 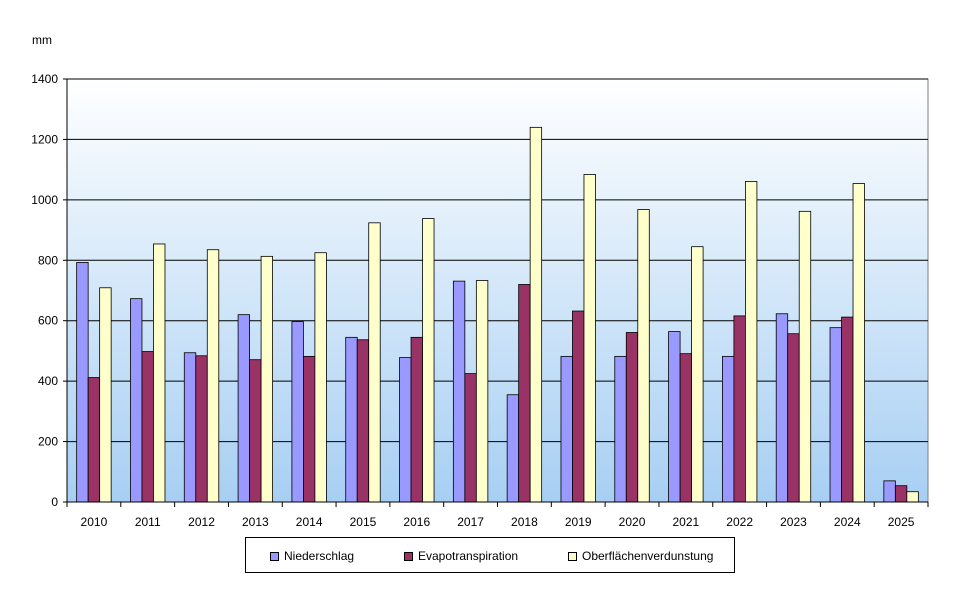 I want to click on y-tick-label: 800, so click(x=48, y=260).